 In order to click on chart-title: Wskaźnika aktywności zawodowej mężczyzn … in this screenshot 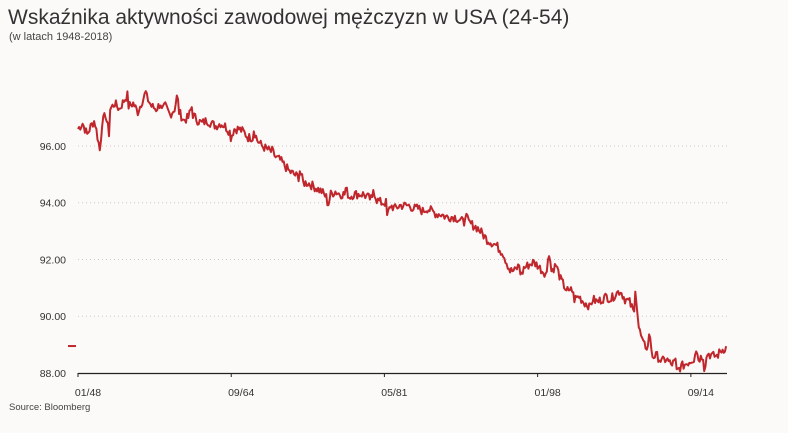, I will do `click(289, 17)`.